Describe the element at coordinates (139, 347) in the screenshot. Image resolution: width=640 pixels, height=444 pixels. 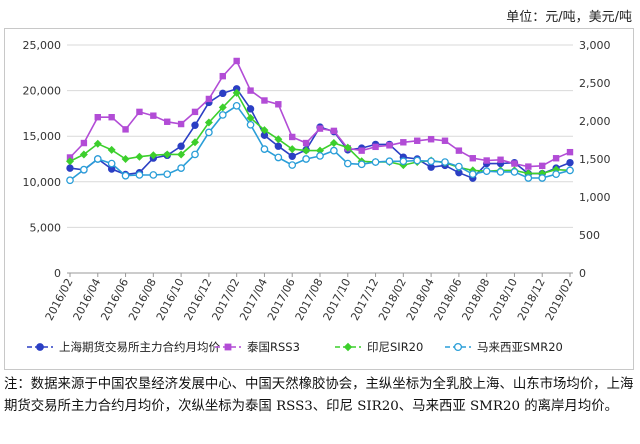
I see `legend-label: 上海期货交易所主力合约月均价` at that location.